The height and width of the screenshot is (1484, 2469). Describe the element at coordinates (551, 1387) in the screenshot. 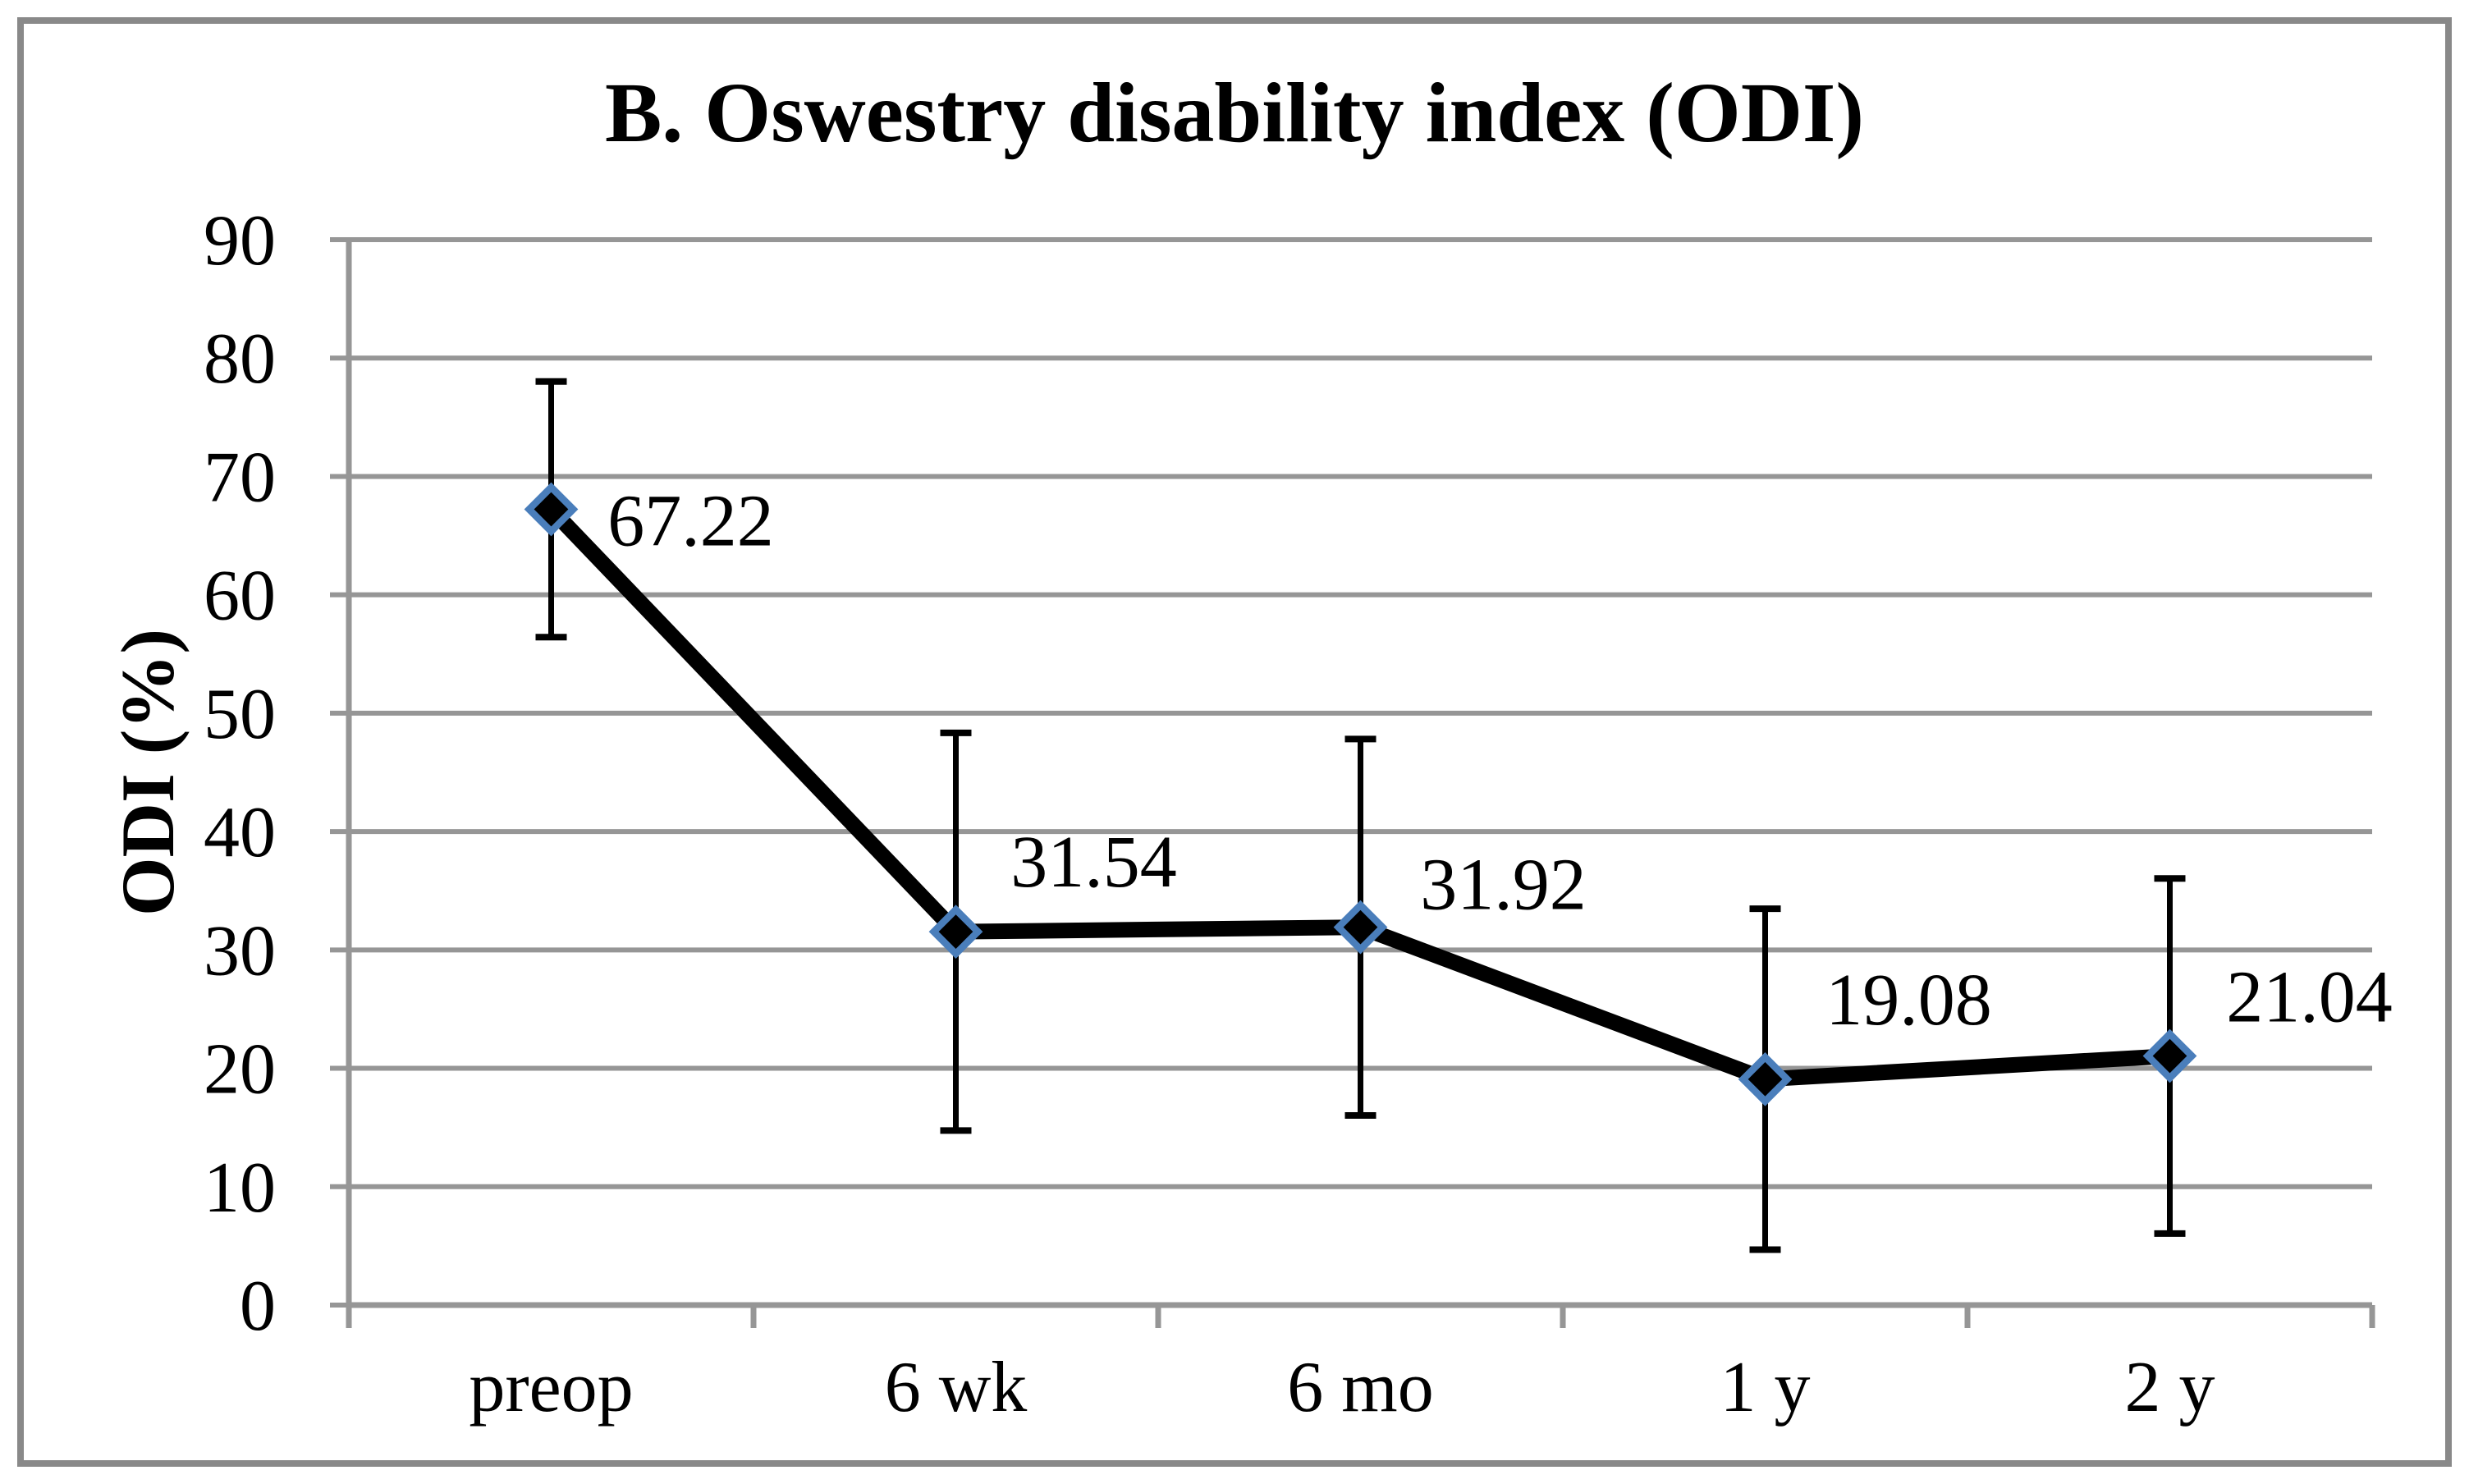

I see `x-category-label: preop` at that location.